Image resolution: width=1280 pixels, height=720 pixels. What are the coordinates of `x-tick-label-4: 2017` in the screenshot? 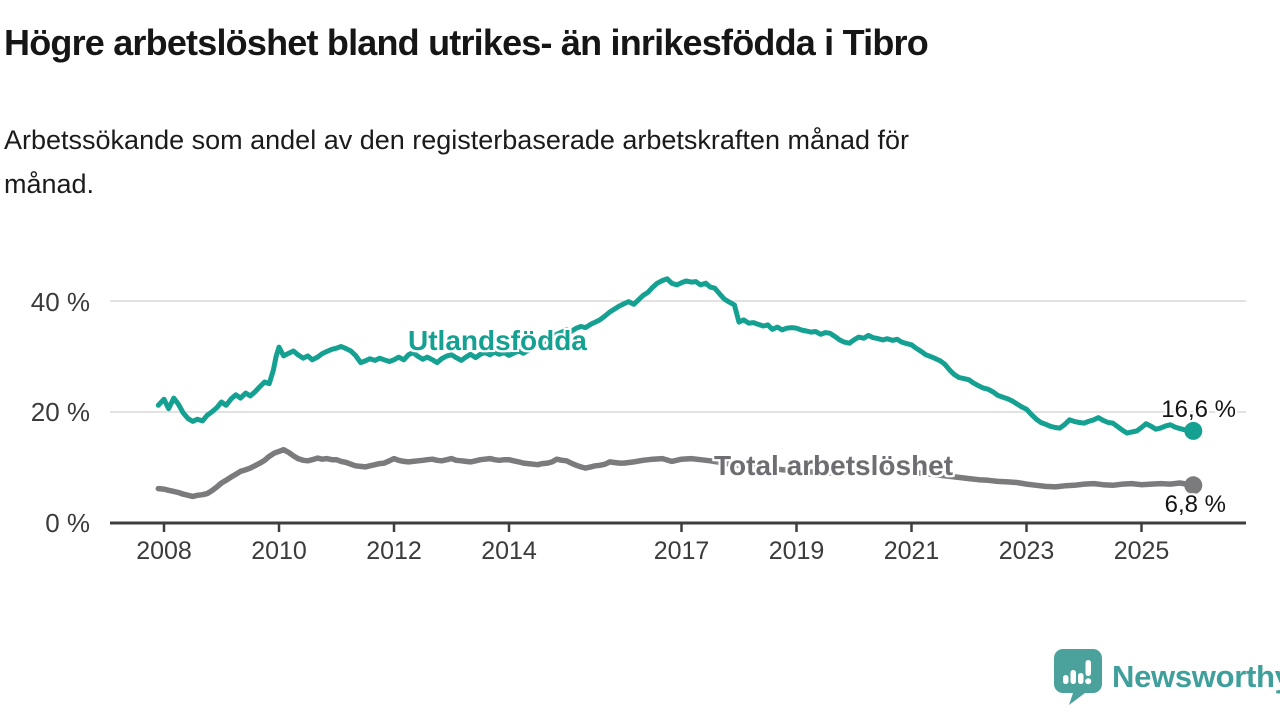 It's located at (681, 551).